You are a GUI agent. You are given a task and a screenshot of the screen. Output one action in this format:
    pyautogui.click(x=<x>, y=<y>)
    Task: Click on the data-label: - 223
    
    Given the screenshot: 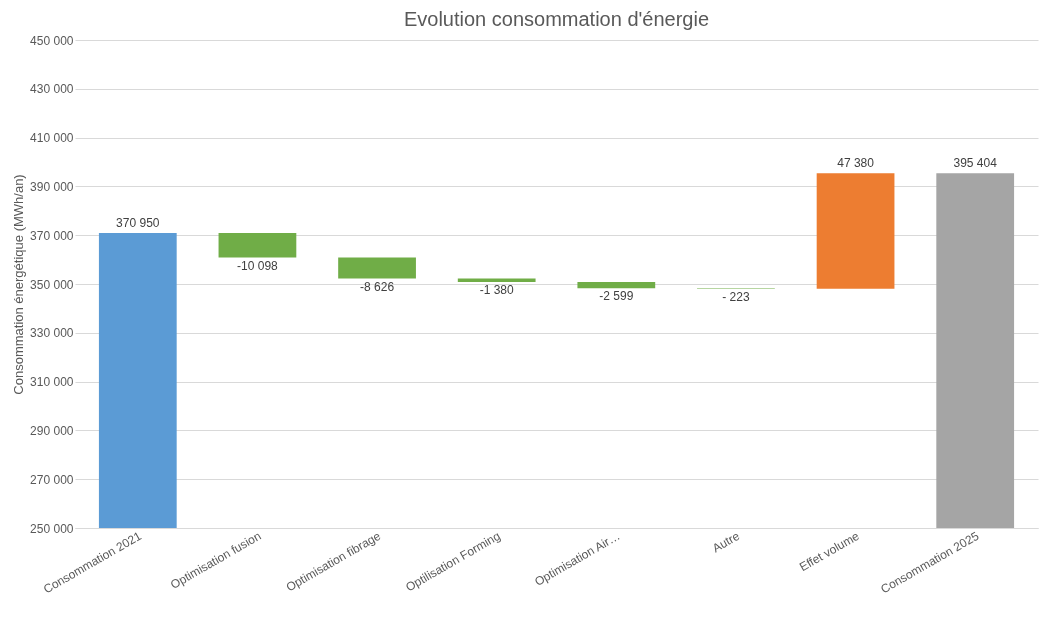 What is the action you would take?
    pyautogui.click(x=736, y=296)
    